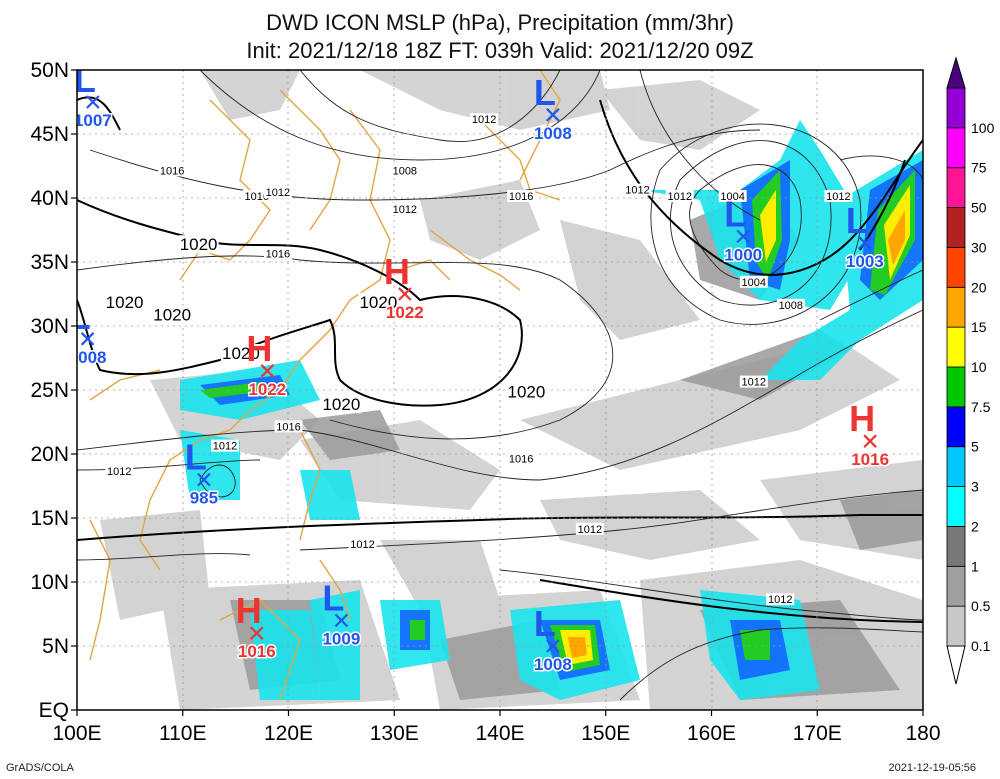 The width and height of the screenshot is (1000, 779). What do you see at coordinates (817, 733) in the screenshot?
I see `lon-tick-label: 170E` at bounding box center [817, 733].